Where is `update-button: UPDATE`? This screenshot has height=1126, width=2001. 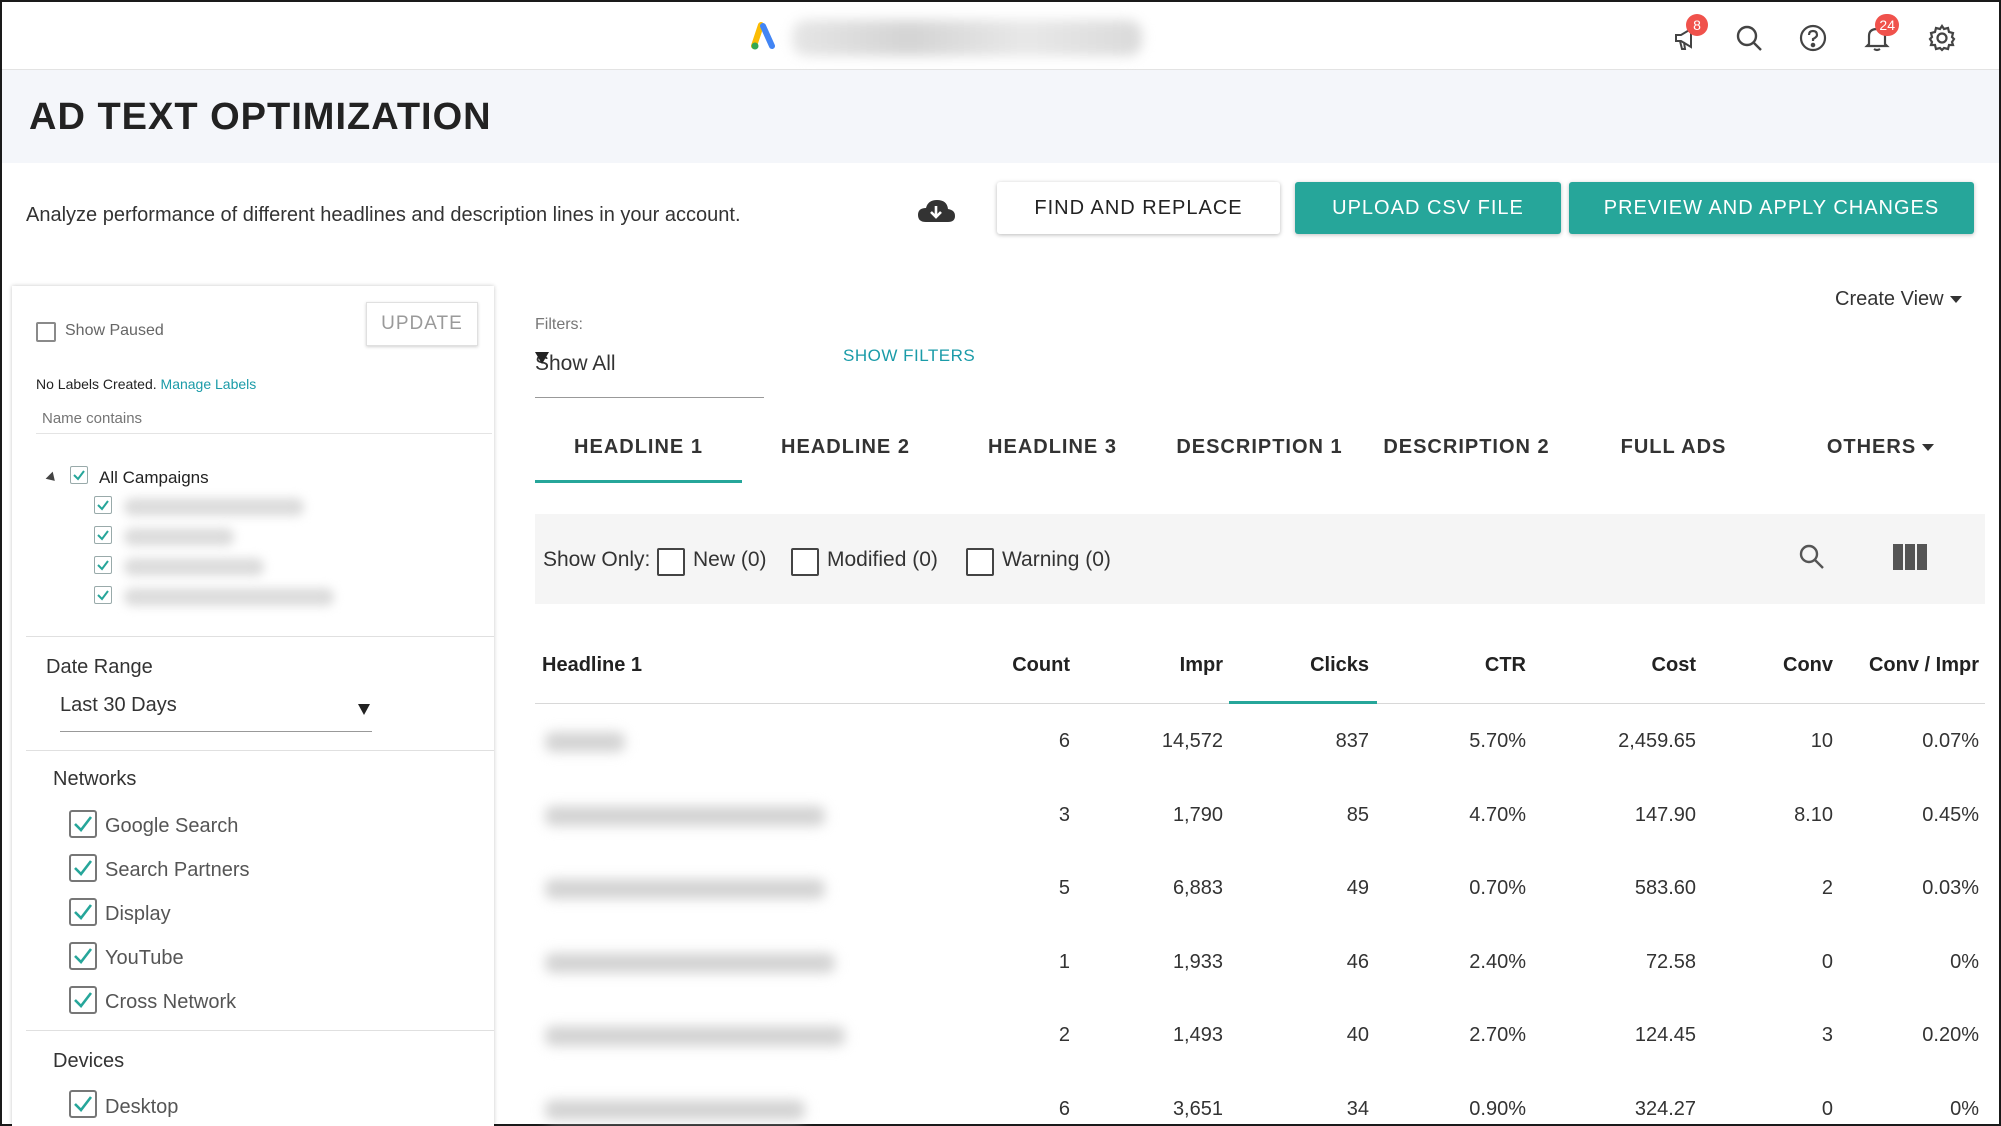
update-button: UPDATE is located at coordinates (422, 324).